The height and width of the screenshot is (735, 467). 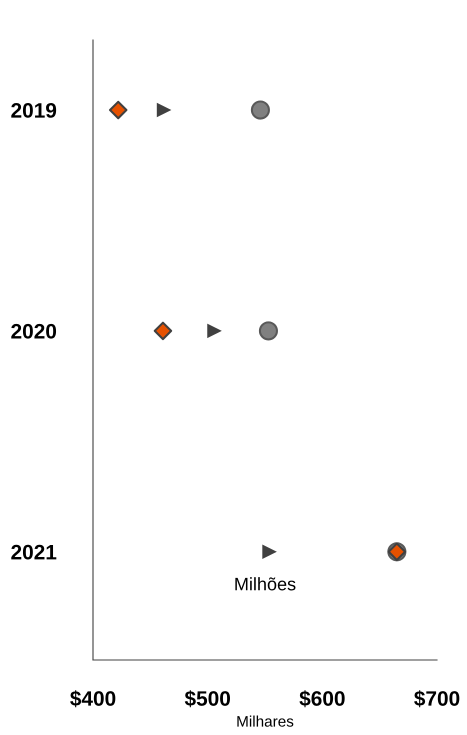 I want to click on x-tick-label: $700, so click(x=437, y=699).